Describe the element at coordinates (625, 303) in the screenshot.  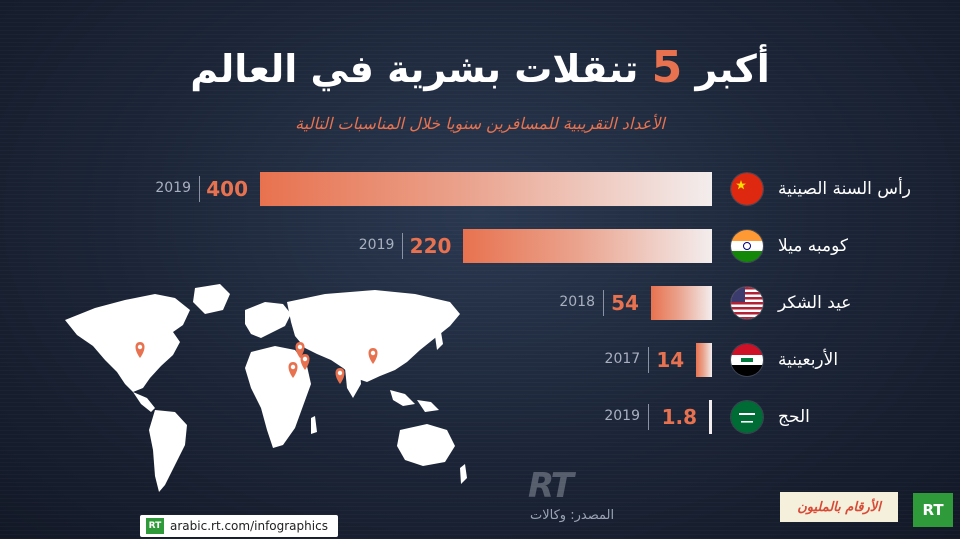
I see `value-label-2: 54` at that location.